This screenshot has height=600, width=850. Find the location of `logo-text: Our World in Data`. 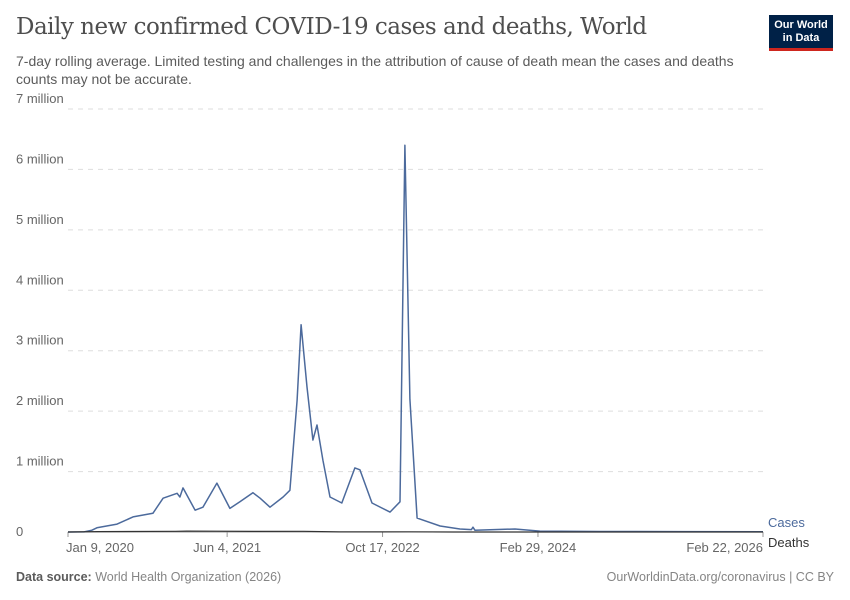

logo-text: Our World in Data is located at coordinates (801, 31).